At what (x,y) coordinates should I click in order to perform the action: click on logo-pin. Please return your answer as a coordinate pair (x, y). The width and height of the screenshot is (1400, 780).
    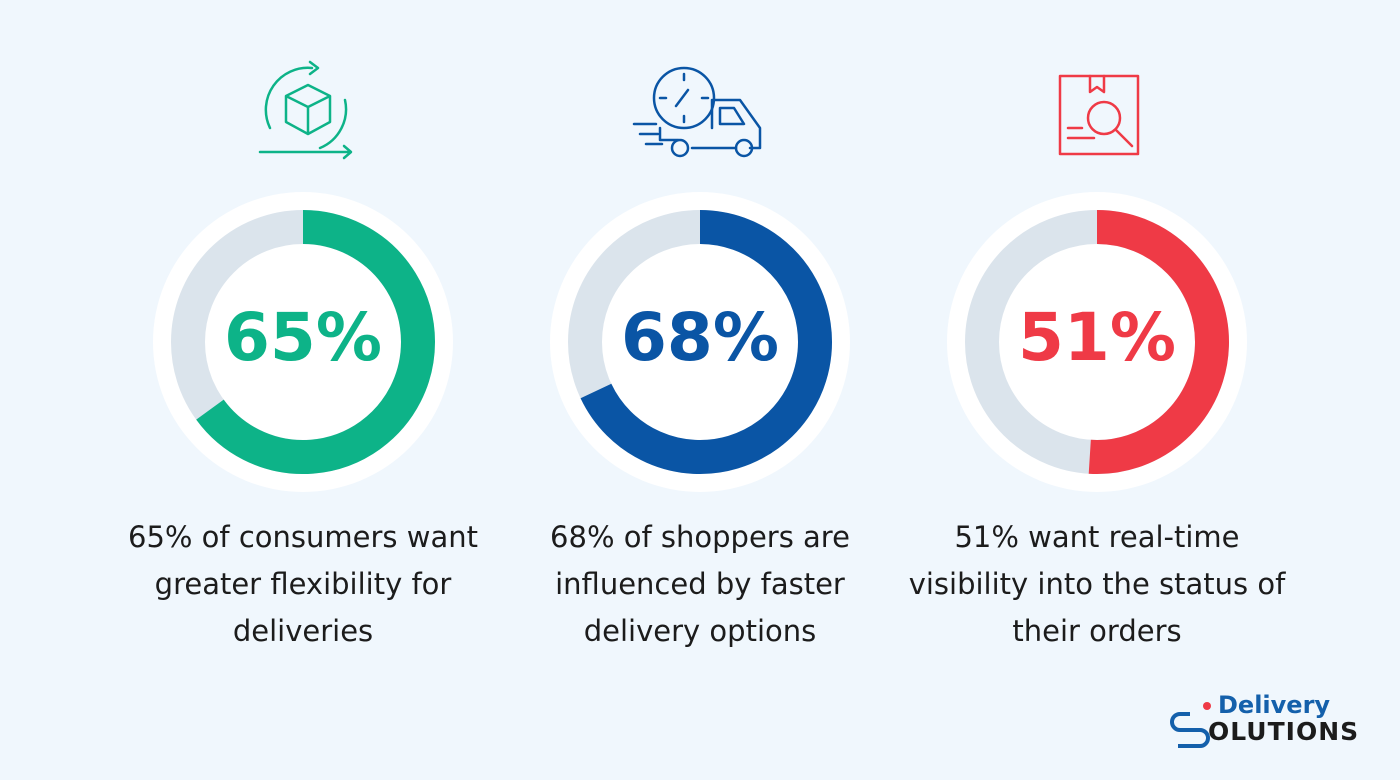
    Looking at the image, I should click on (1207, 706).